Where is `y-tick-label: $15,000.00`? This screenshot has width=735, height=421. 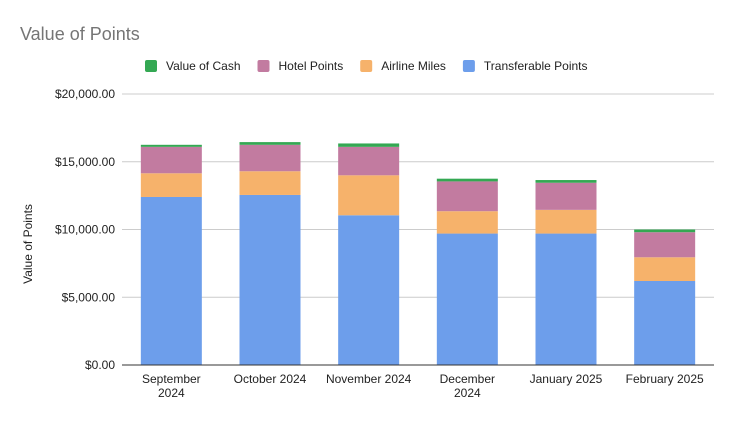 y-tick-label: $15,000.00 is located at coordinates (85, 162).